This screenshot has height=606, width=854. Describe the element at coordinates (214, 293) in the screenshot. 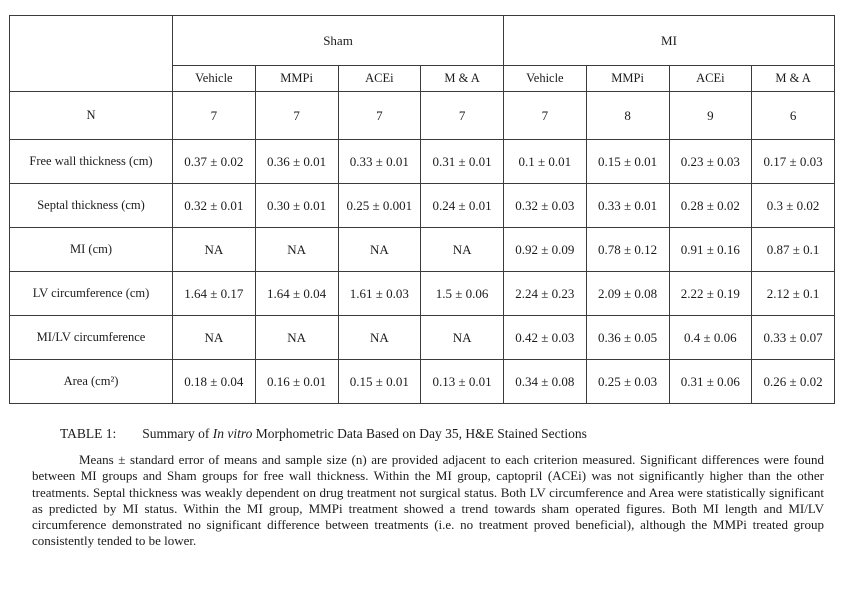

I see `table-cell: 1.64 ± 0.17` at that location.